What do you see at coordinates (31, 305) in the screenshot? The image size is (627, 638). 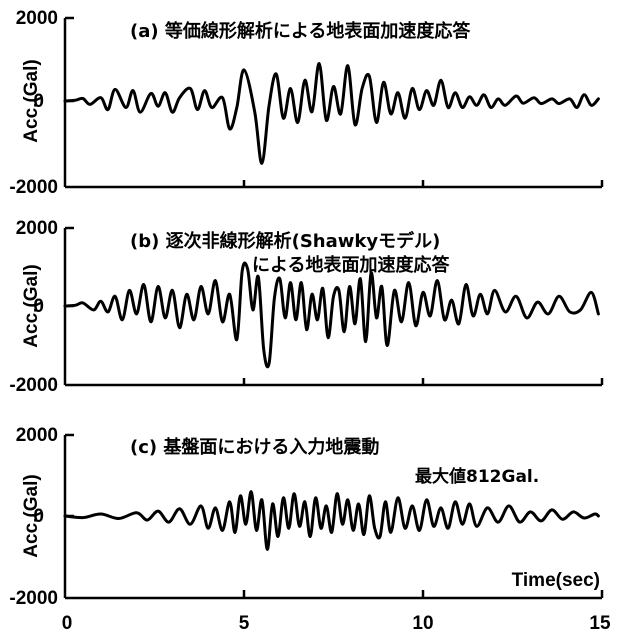 I see `panel-b-ylabel: Acc.(Gal)` at bounding box center [31, 305].